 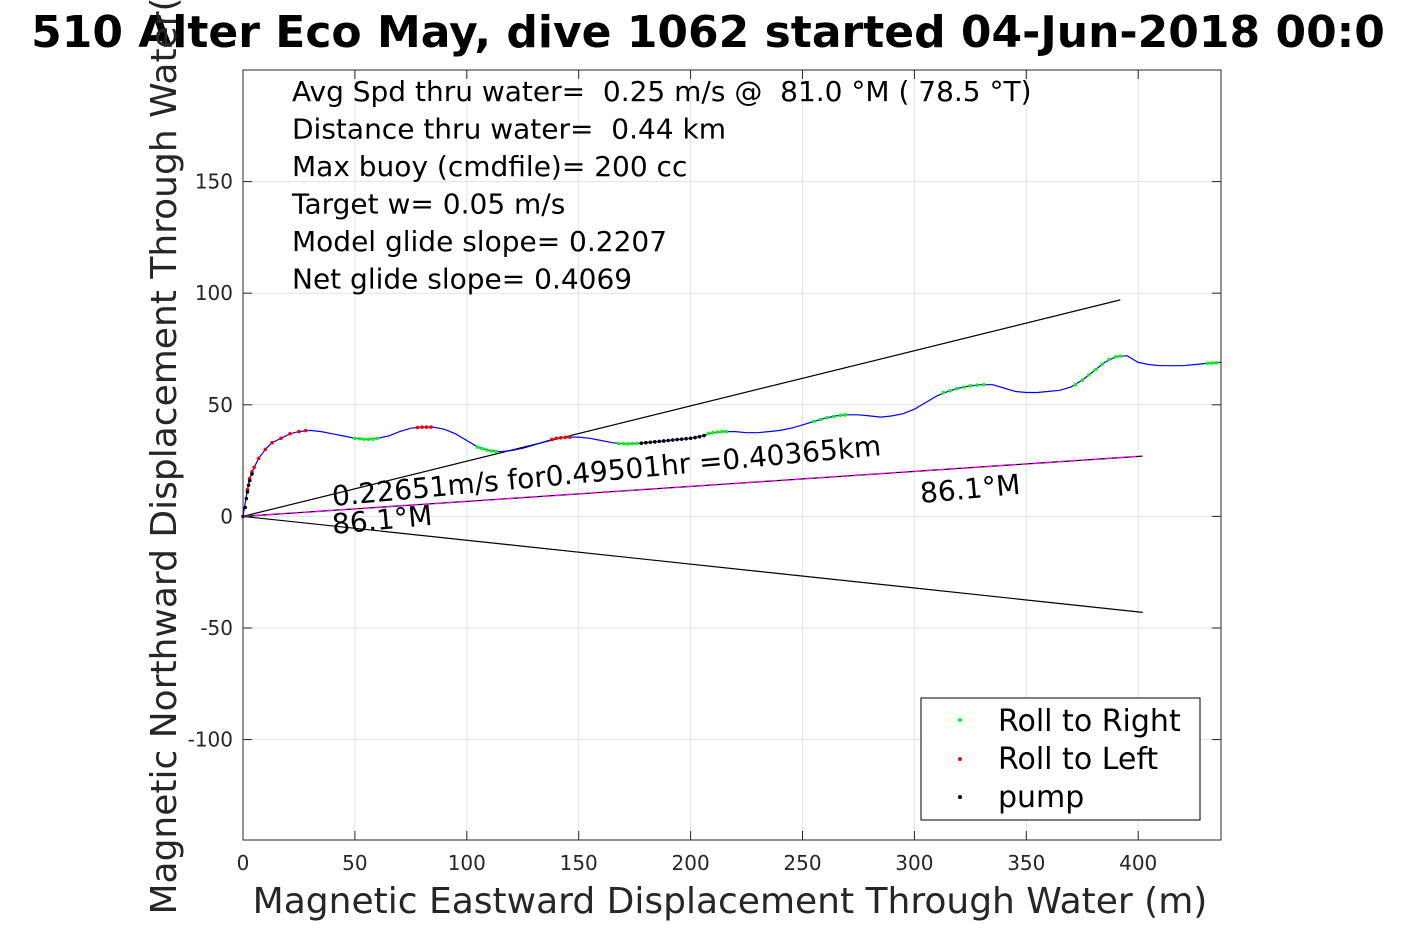 I want to click on x-tick-label: 300, so click(x=914, y=863).